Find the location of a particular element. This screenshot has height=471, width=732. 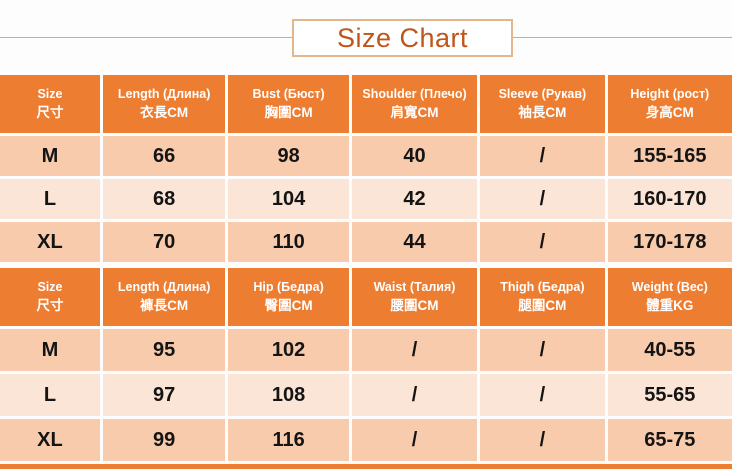

header-line-en: Waist (Талия) is located at coordinates (414, 287).